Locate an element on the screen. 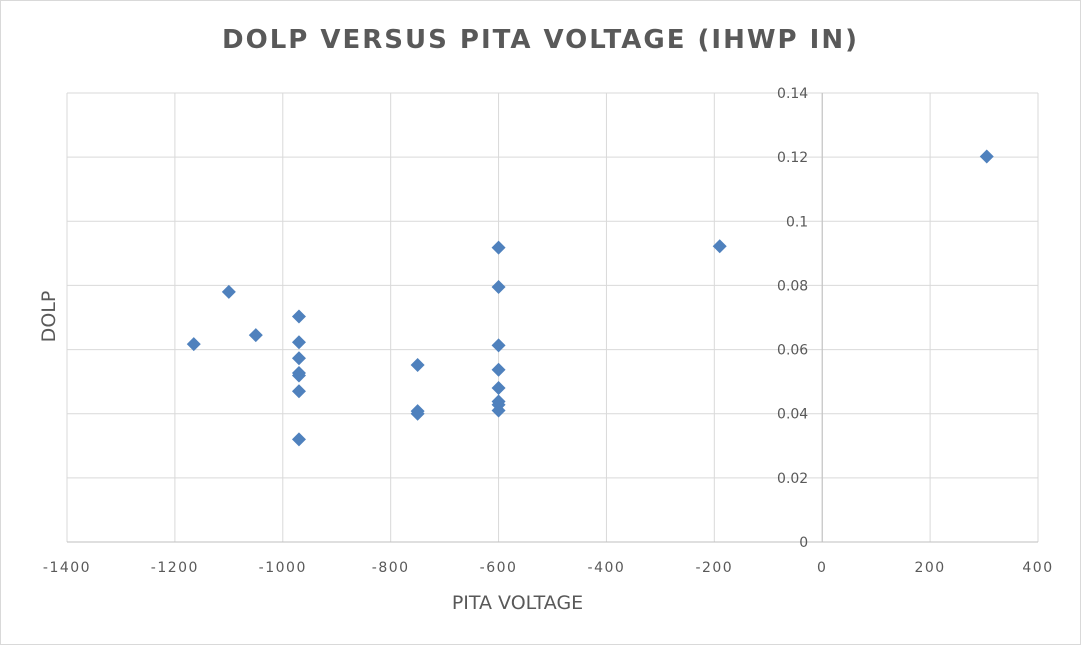 This screenshot has width=1081, height=645. x-tick-label: -600 is located at coordinates (499, 568).